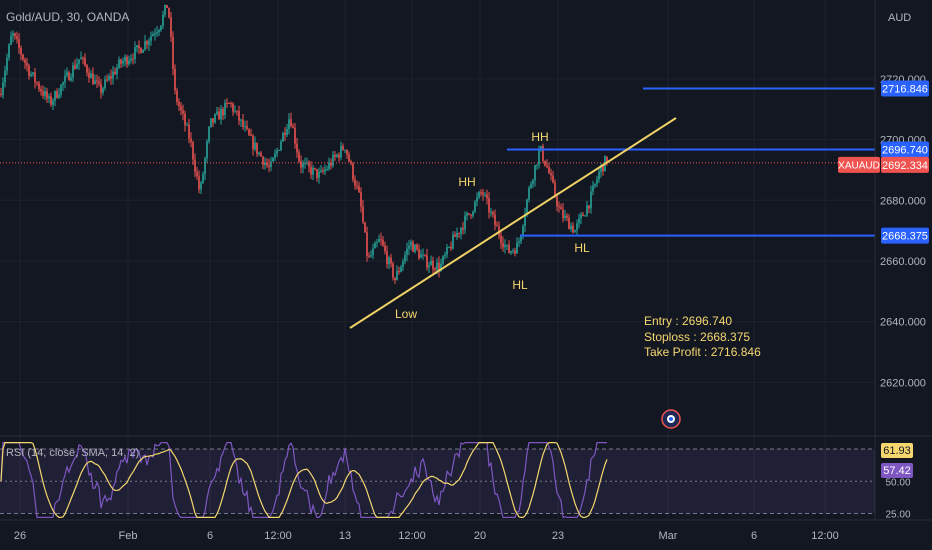  What do you see at coordinates (67, 17) in the screenshot?
I see `symbol-title: Gold/AUD, 30, OANDA` at bounding box center [67, 17].